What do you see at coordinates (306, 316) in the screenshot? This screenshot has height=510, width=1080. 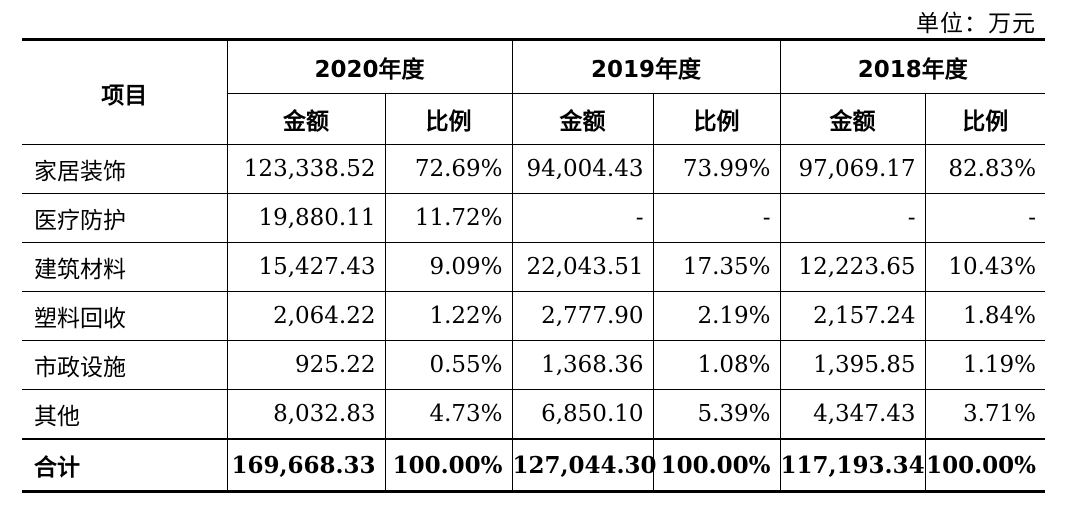 I see `amount-cell: 2,064.22` at bounding box center [306, 316].